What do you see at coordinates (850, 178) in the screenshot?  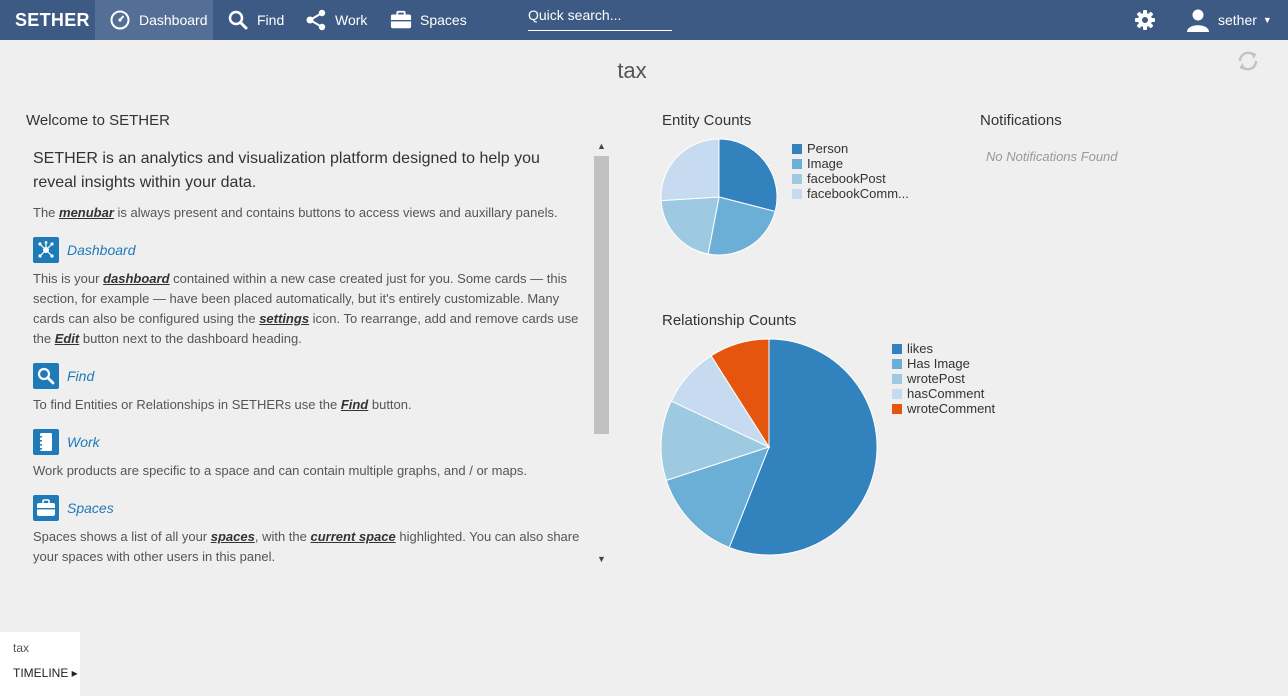 I see `legend-item: facebookPost` at bounding box center [850, 178].